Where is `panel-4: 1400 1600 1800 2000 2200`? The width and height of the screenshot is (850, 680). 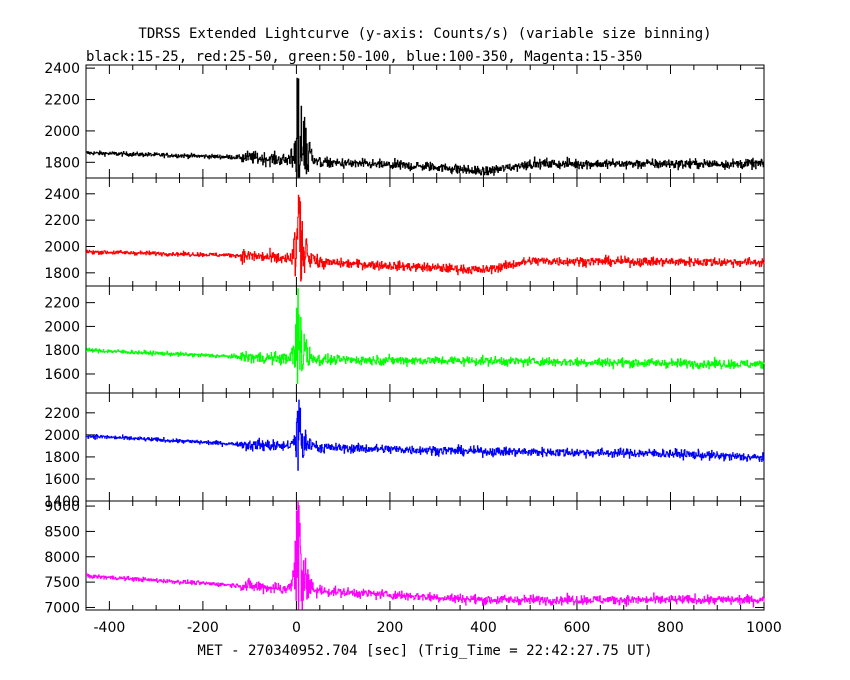 panel-4: 1400 1600 1800 2000 2200 is located at coordinates (404, 451).